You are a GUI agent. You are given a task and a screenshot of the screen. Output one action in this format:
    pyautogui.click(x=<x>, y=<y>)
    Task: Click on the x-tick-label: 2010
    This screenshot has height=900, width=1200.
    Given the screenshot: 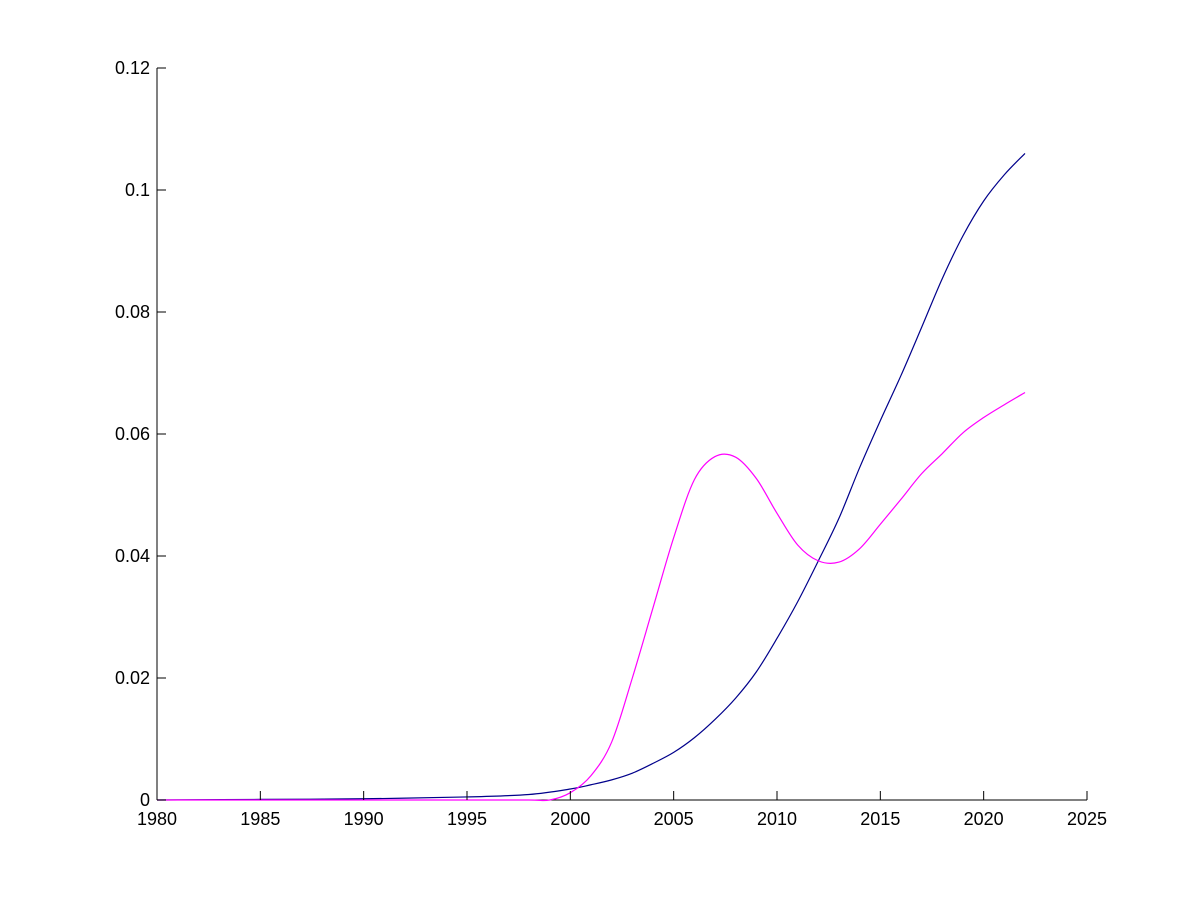 What is the action you would take?
    pyautogui.click(x=777, y=819)
    